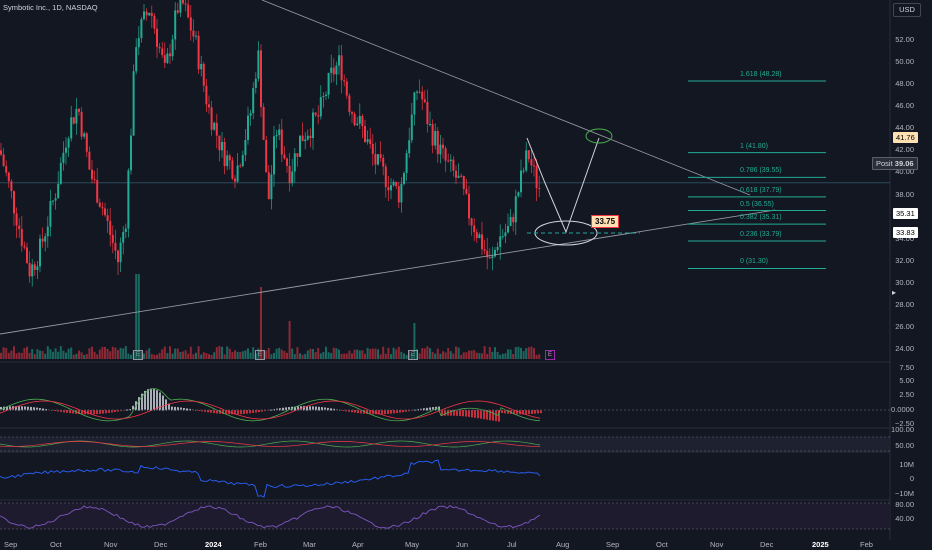 This screenshot has height=550, width=932. Describe the element at coordinates (906, 380) in the screenshot. I see `macd-axis-tick: 5.00` at that location.